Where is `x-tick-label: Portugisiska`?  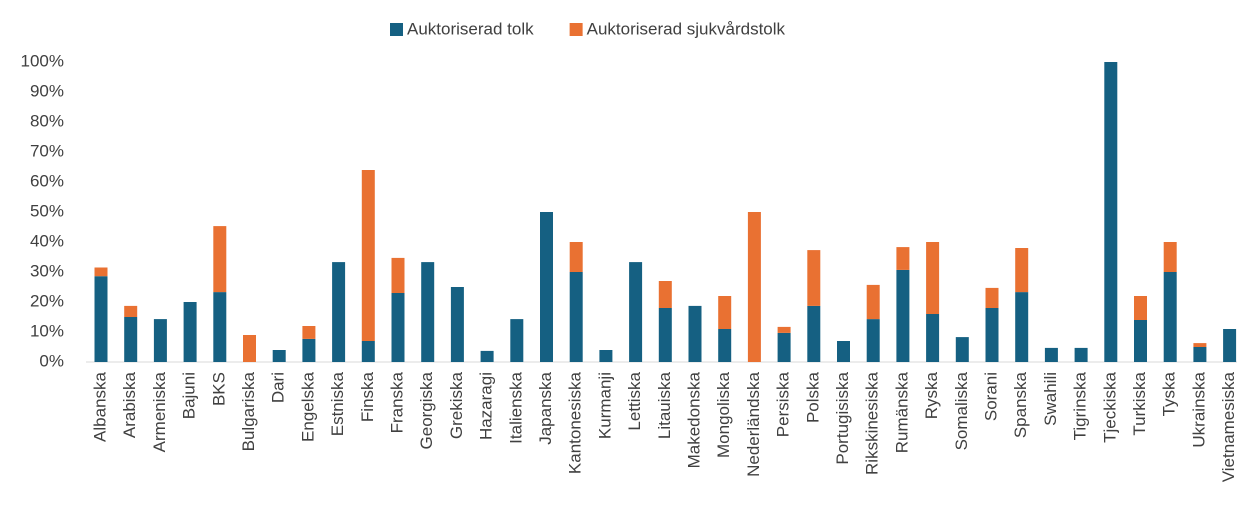
x-tick-label: Portugisiska is located at coordinates (842, 417).